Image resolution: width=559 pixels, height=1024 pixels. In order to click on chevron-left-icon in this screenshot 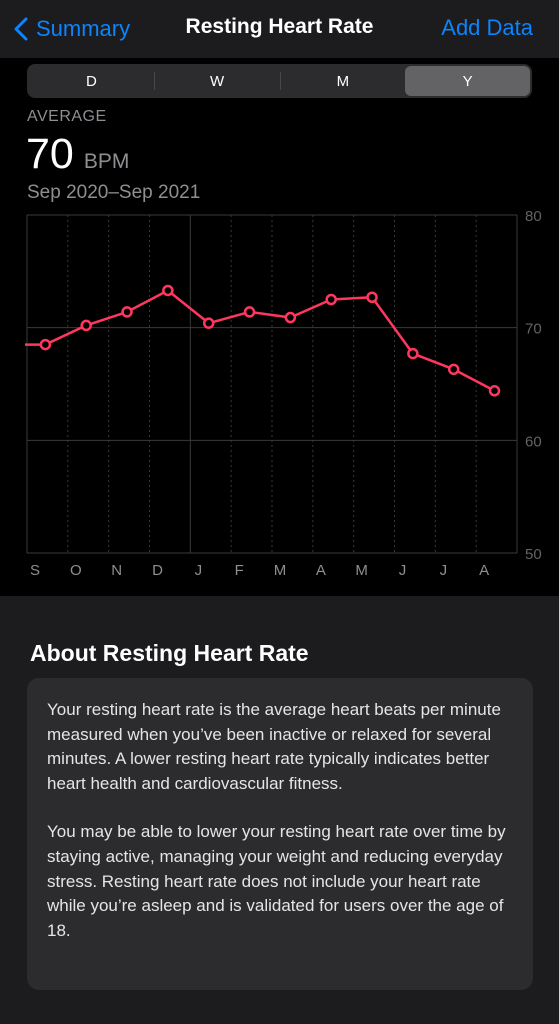, I will do `click(21, 29)`.